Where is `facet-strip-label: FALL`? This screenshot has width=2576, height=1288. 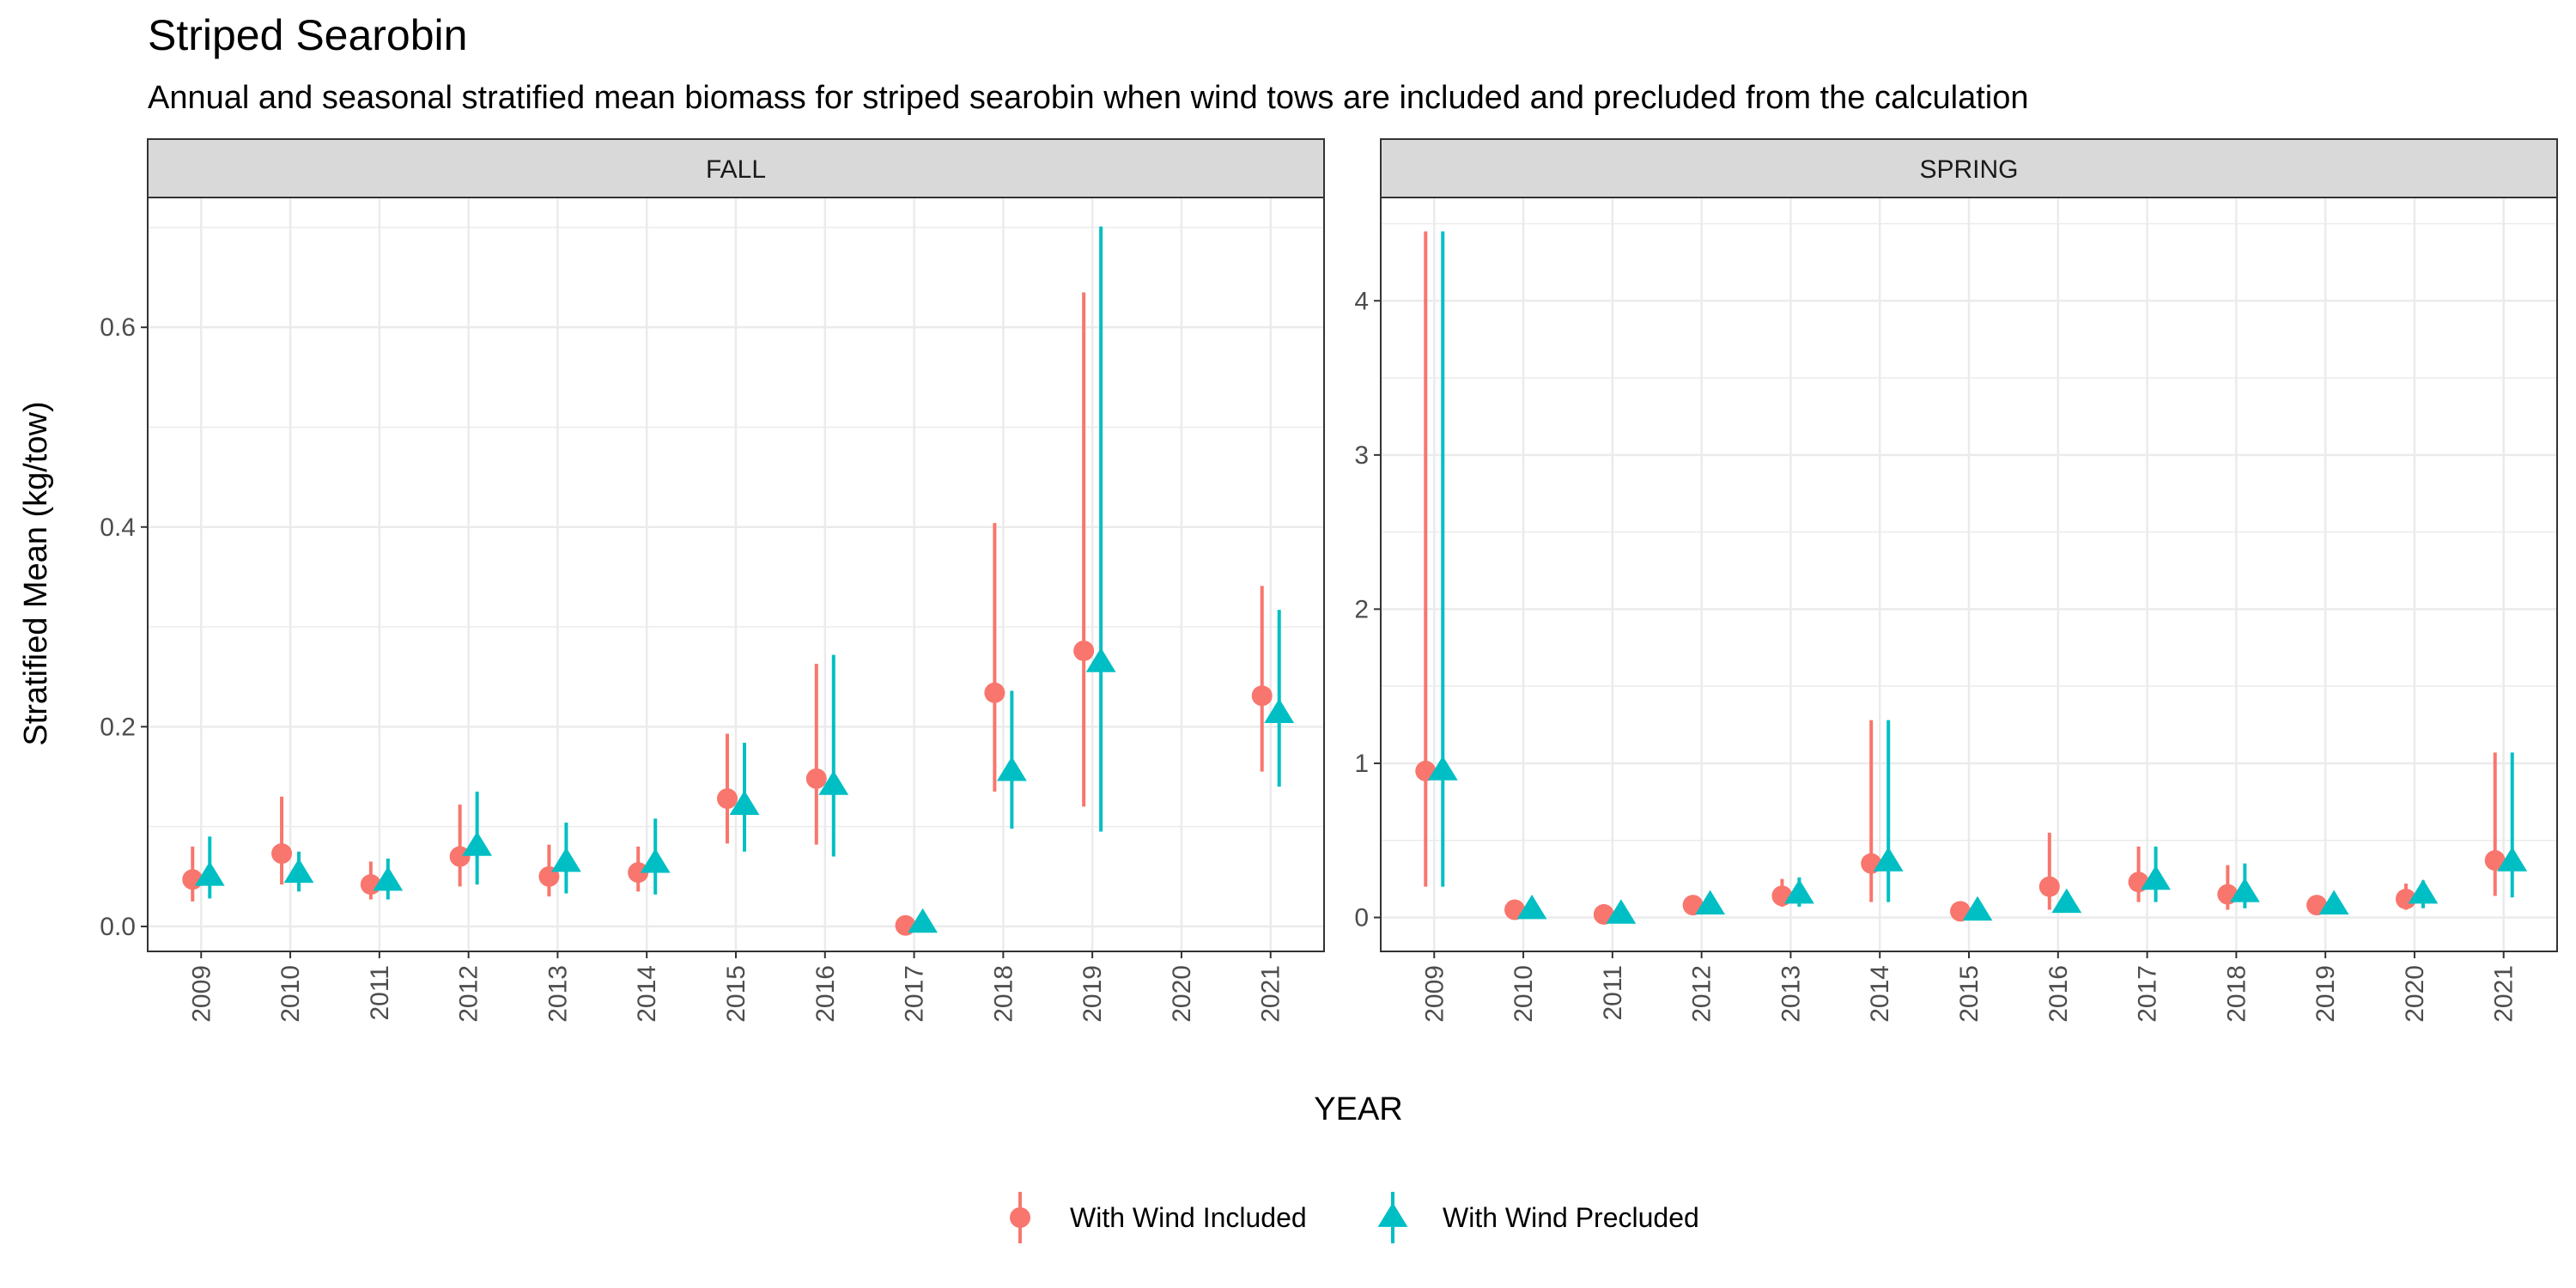
facet-strip-label: FALL is located at coordinates (736, 170).